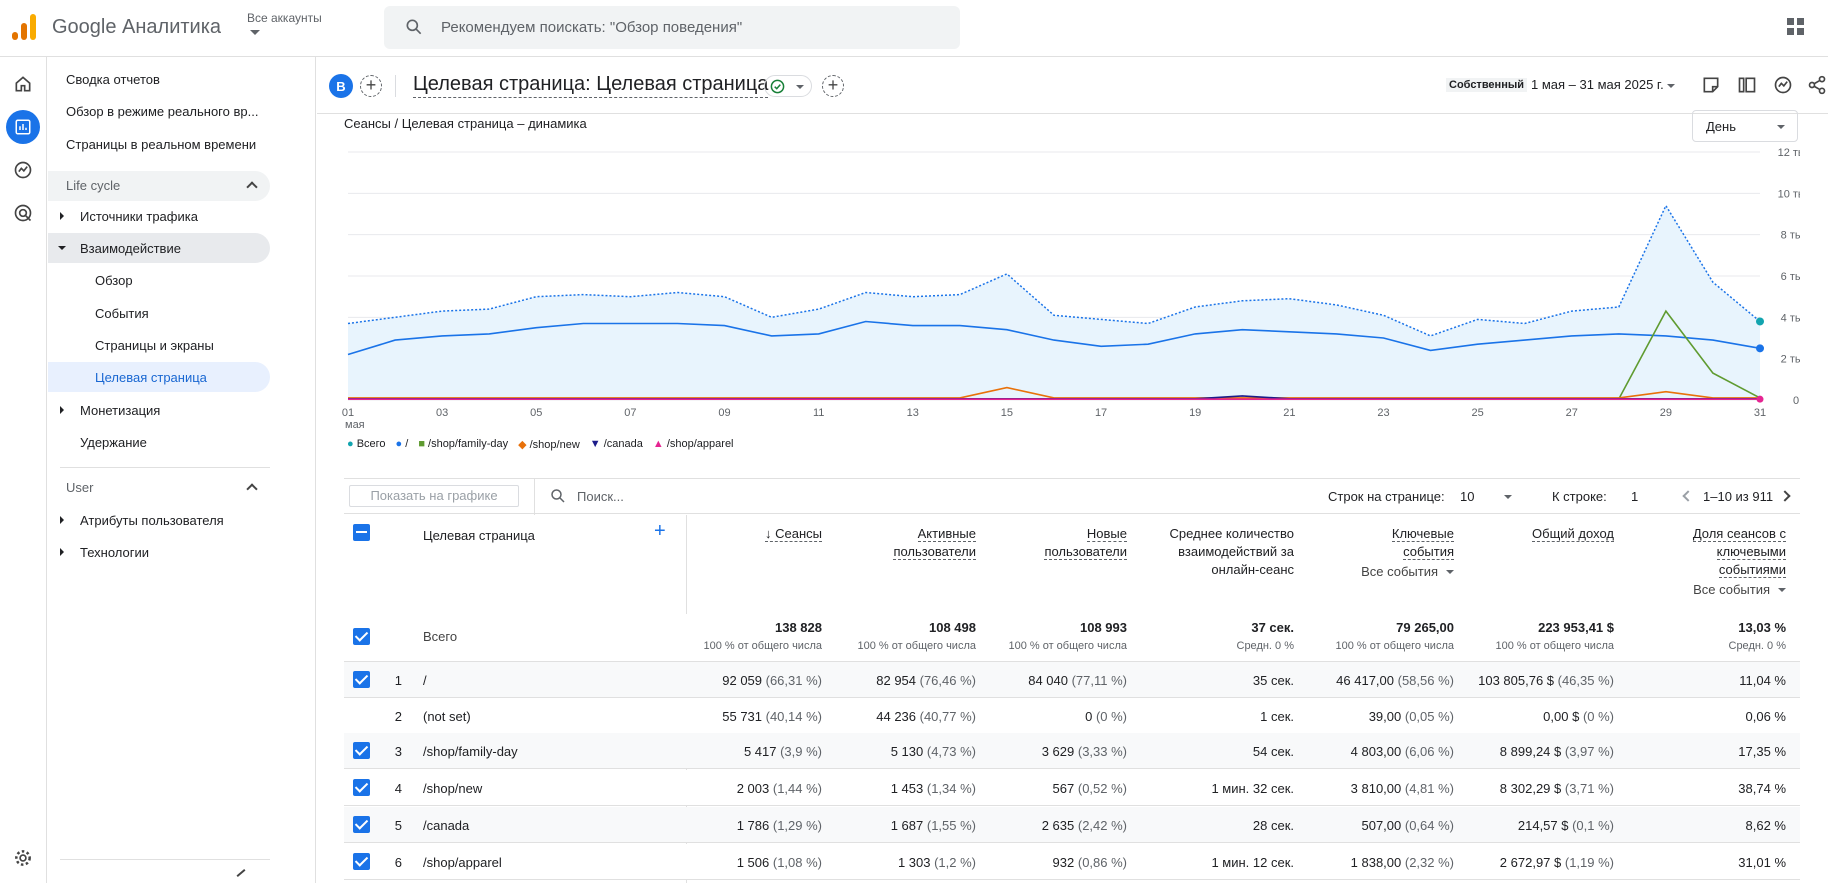 The image size is (1828, 883). What do you see at coordinates (479, 535) in the screenshot?
I see `dimension-header: Целевая страница` at bounding box center [479, 535].